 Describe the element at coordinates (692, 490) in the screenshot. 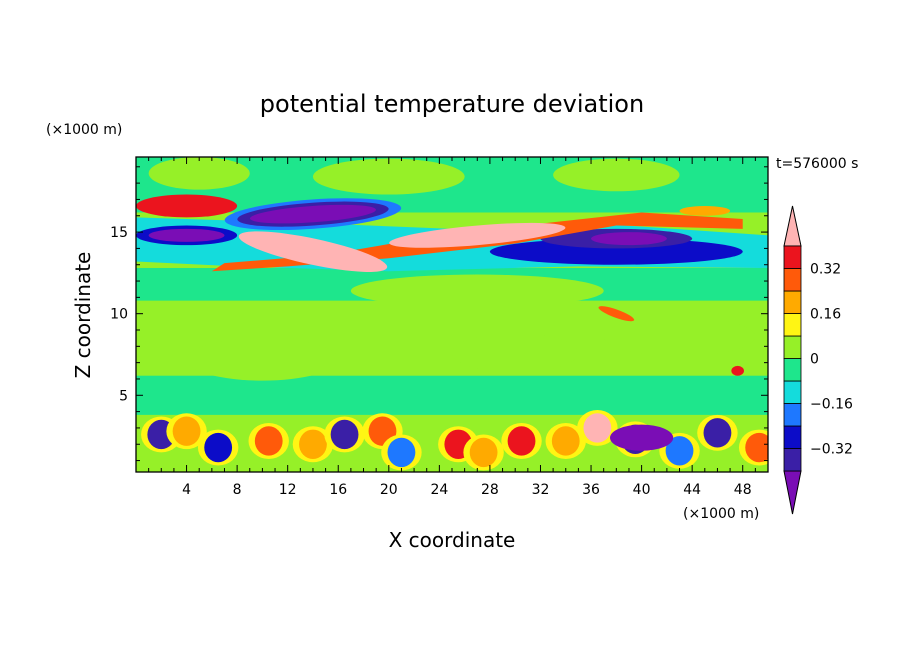

I see `x-tick-label: 44` at that location.